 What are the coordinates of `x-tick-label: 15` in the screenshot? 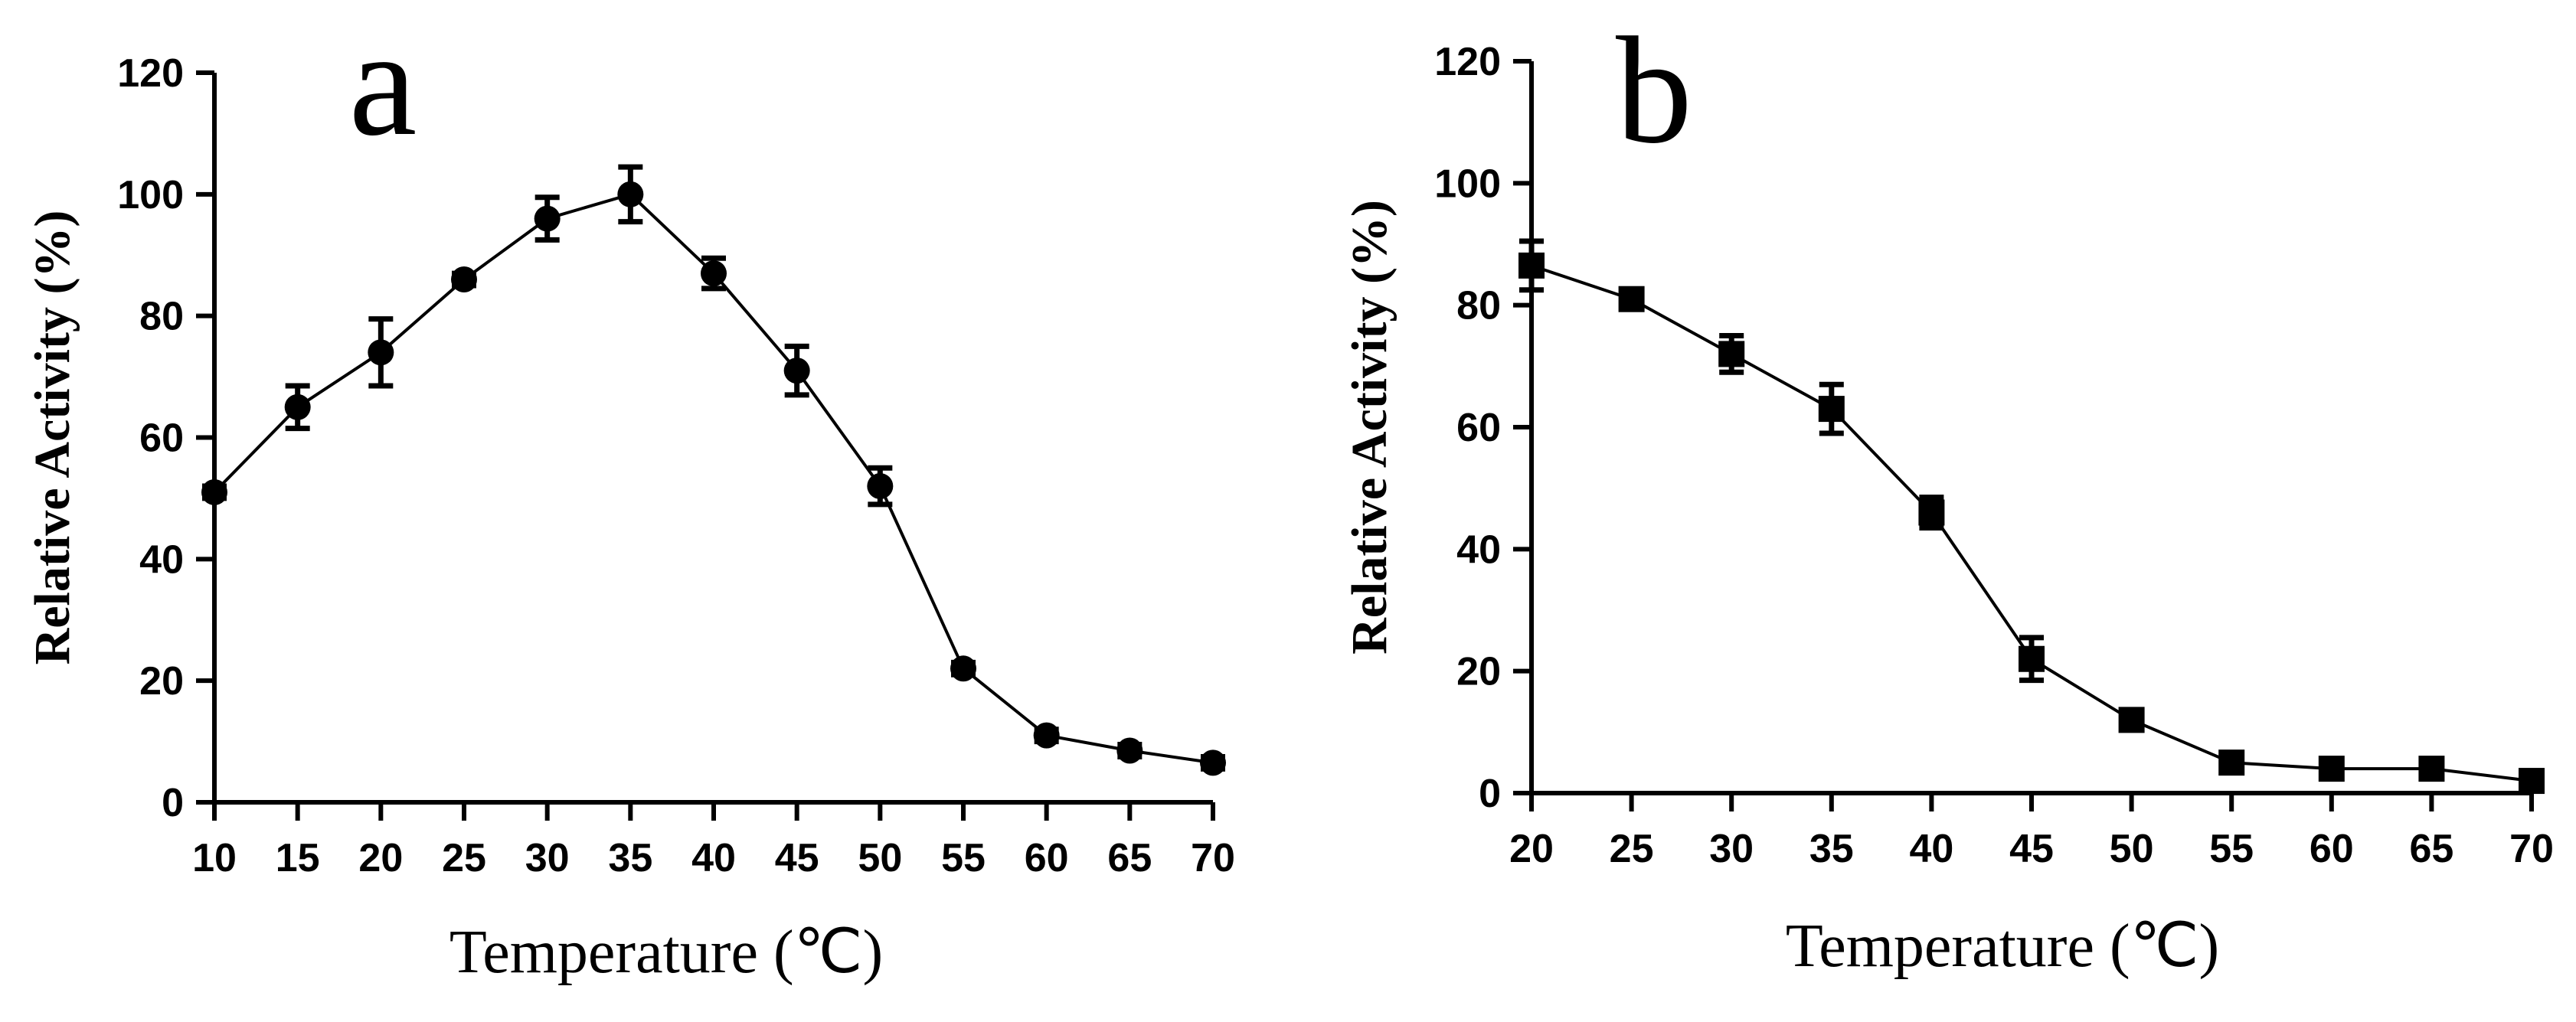 It's located at (298, 858).